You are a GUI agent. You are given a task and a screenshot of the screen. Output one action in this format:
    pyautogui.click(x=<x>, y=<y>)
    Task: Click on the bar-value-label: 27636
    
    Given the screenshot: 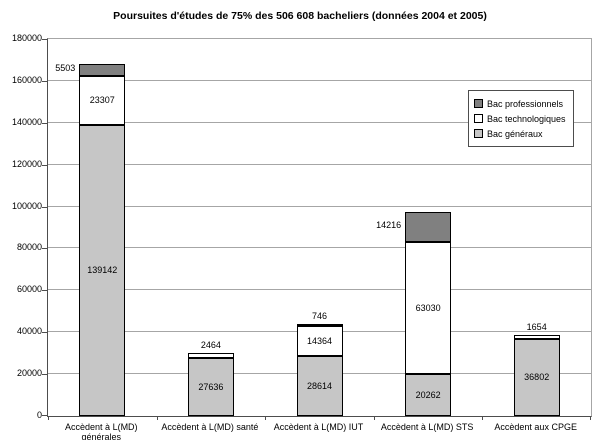 What is the action you would take?
    pyautogui.click(x=211, y=387)
    